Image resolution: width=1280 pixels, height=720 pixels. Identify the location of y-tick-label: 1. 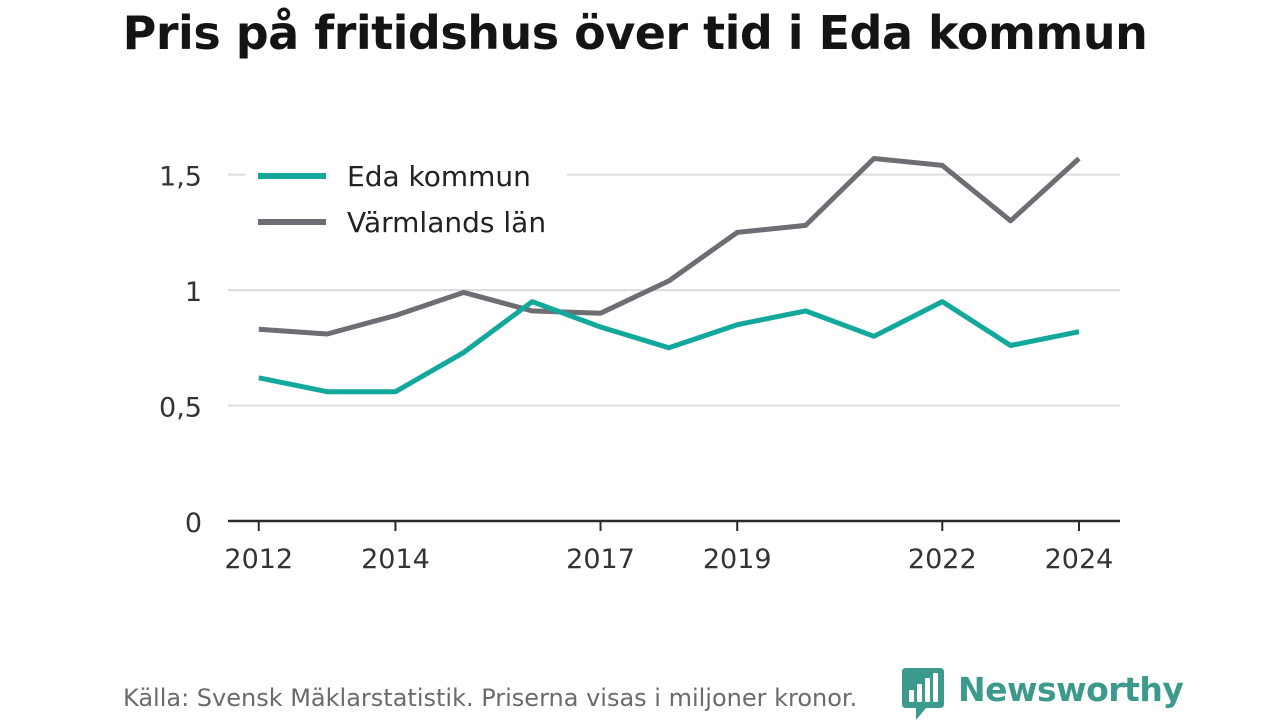
(193, 292).